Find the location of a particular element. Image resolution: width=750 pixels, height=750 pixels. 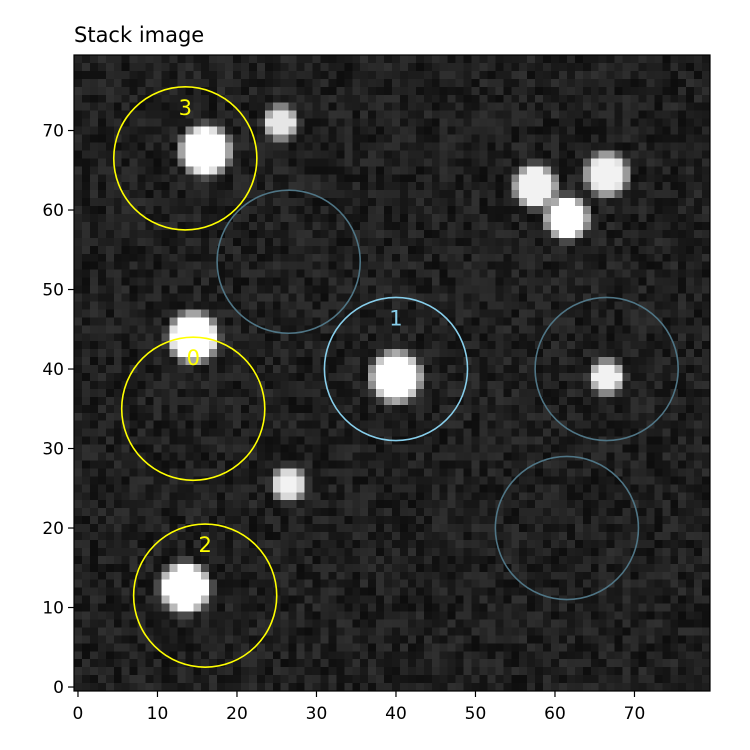

y-tick-label: 10 is located at coordinates (53, 609).